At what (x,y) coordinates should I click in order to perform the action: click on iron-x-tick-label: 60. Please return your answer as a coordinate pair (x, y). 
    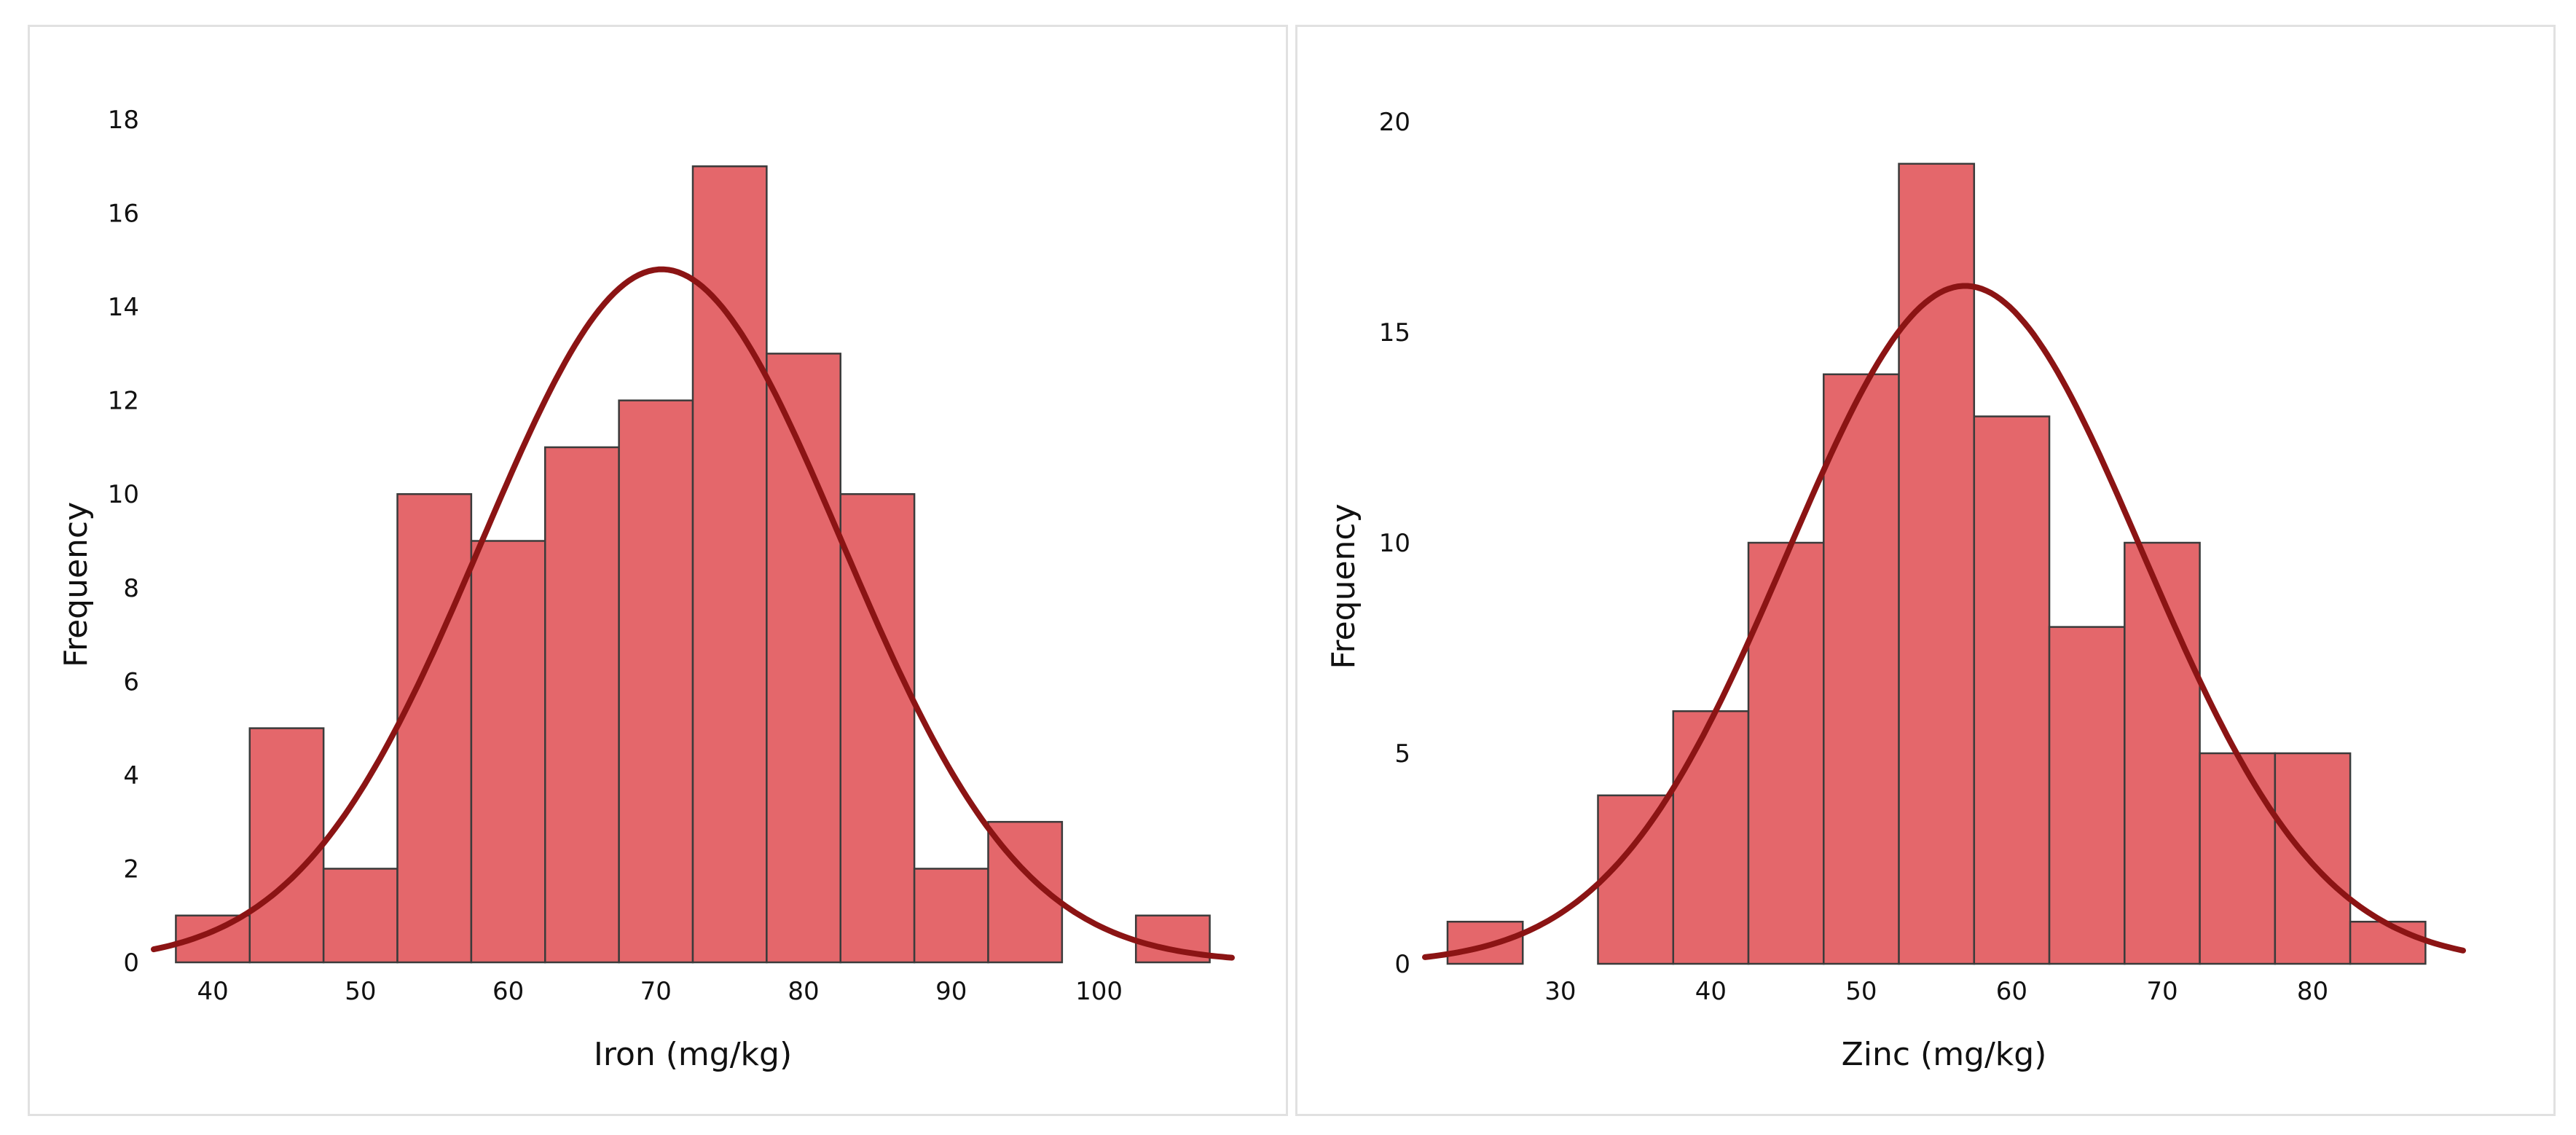
    Looking at the image, I should click on (508, 991).